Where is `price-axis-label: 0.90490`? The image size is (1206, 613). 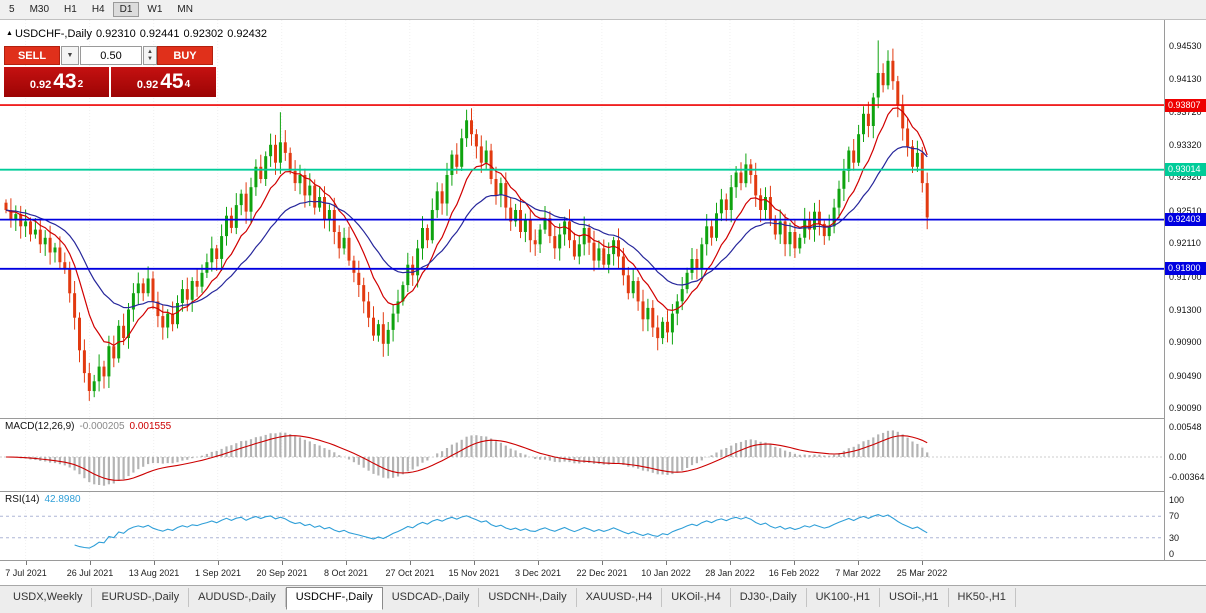
price-axis-label: 0.90490 is located at coordinates (1185, 376).